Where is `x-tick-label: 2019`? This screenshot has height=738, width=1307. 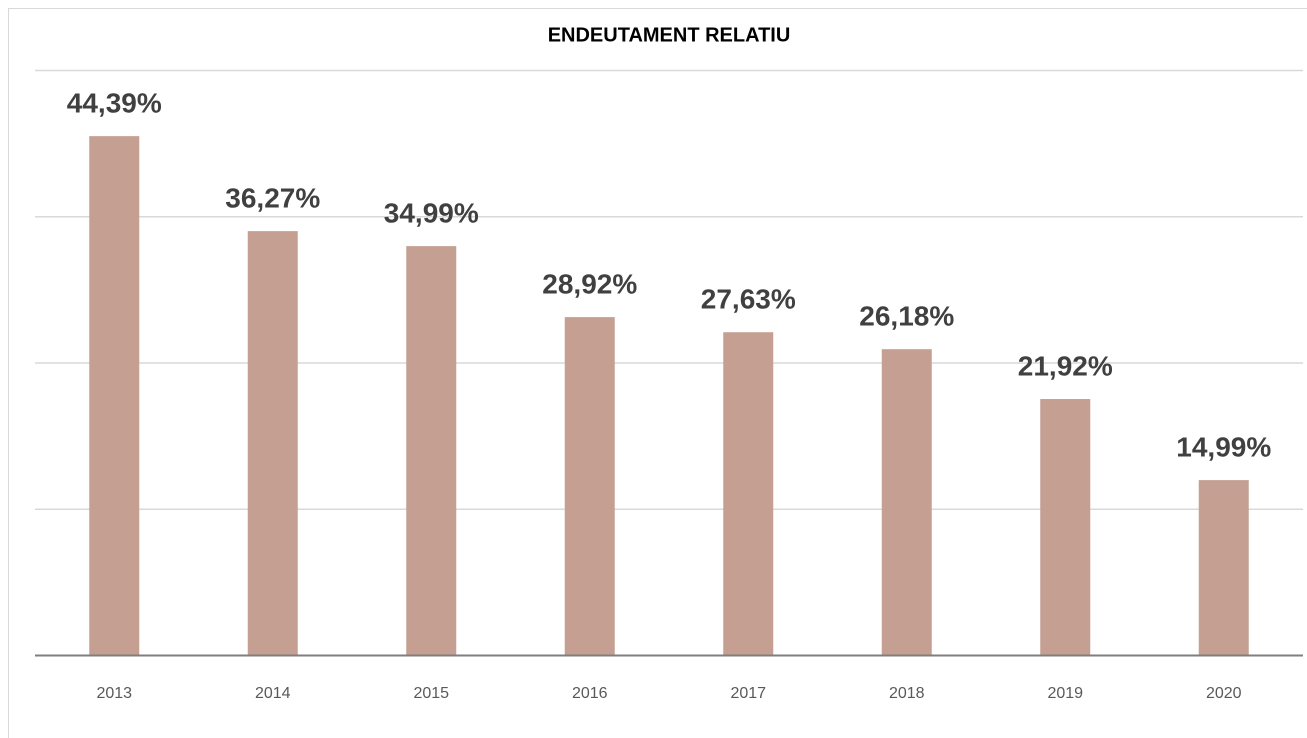 x-tick-label: 2019 is located at coordinates (1065, 693).